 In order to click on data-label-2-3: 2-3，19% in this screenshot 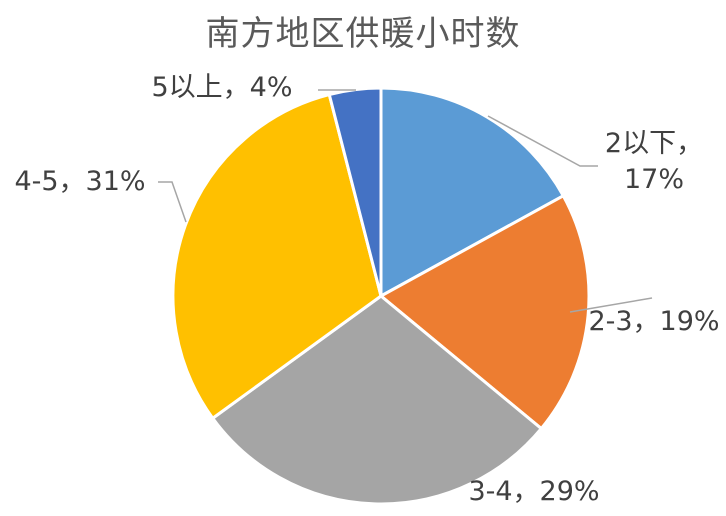, I will do `click(653, 321)`.